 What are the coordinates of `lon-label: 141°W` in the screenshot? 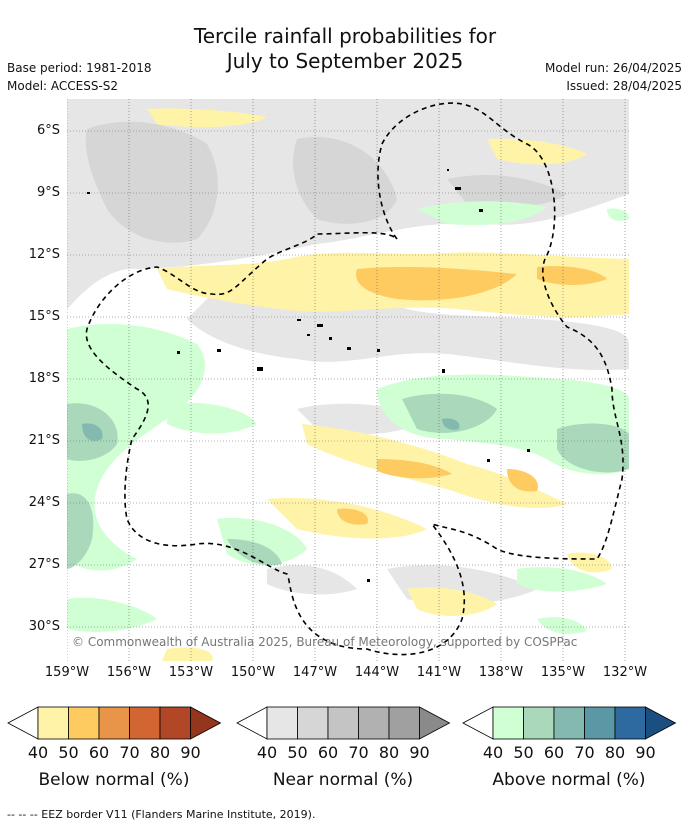 It's located at (439, 672).